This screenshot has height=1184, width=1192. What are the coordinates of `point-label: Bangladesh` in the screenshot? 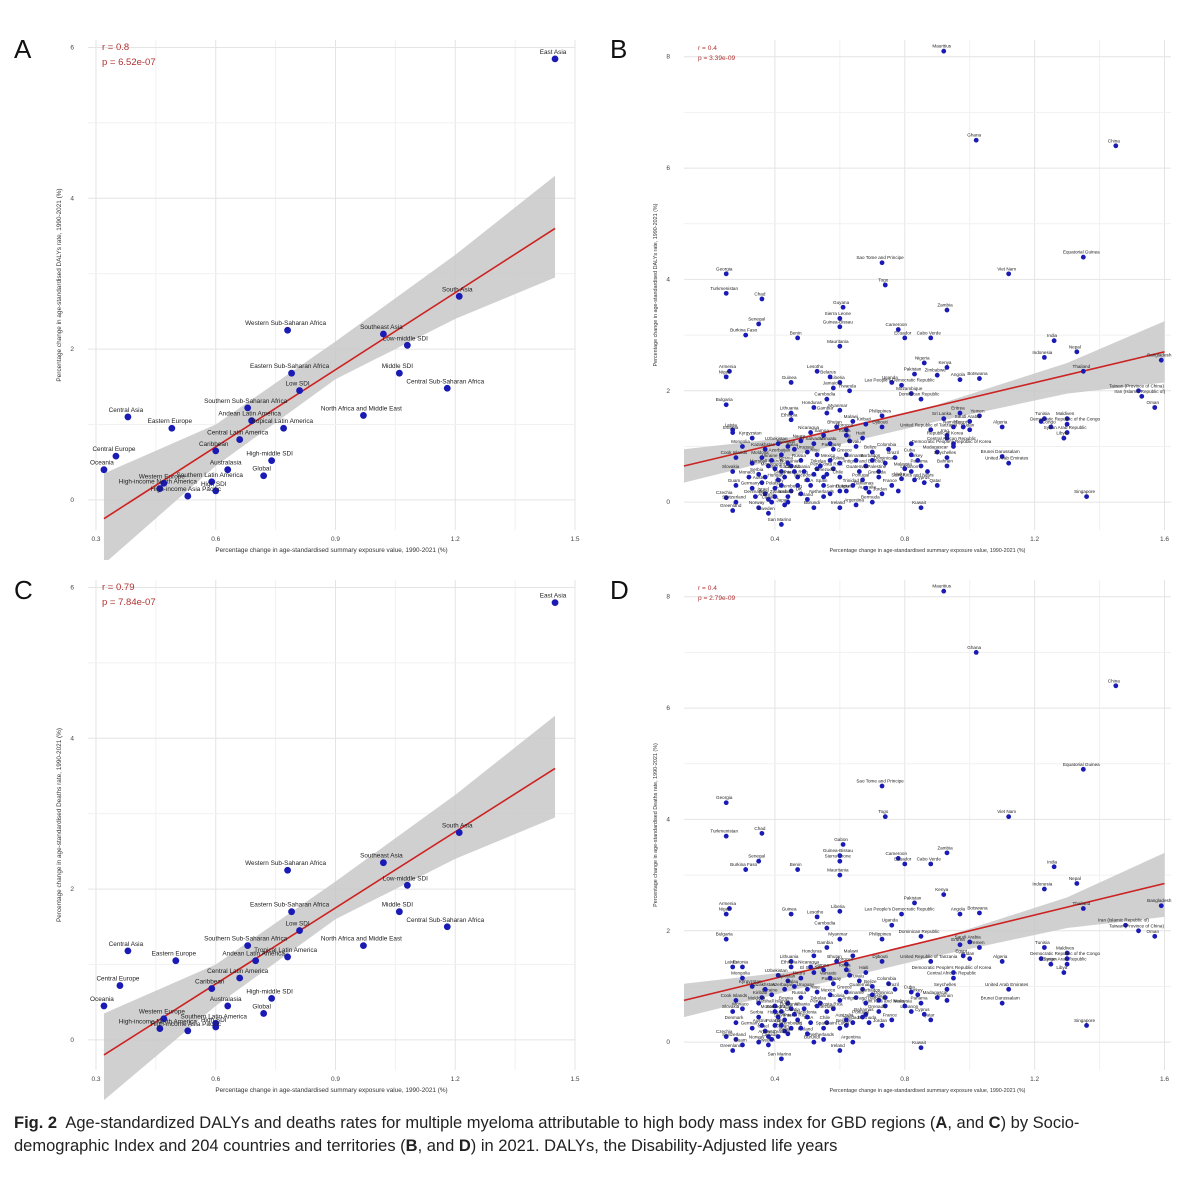 It's located at (1159, 900).